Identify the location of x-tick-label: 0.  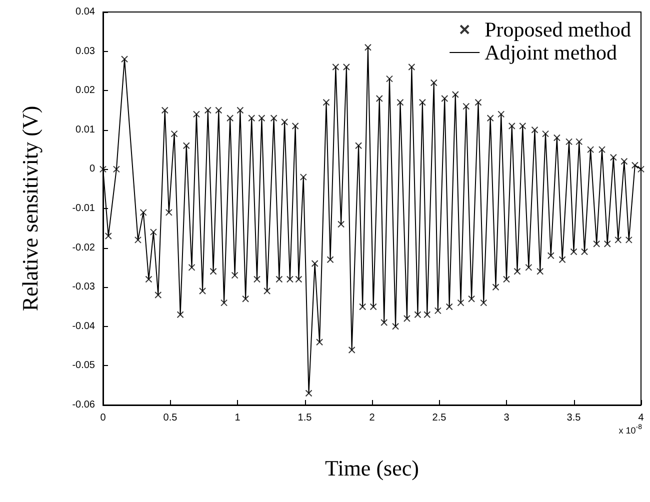
(103, 418).